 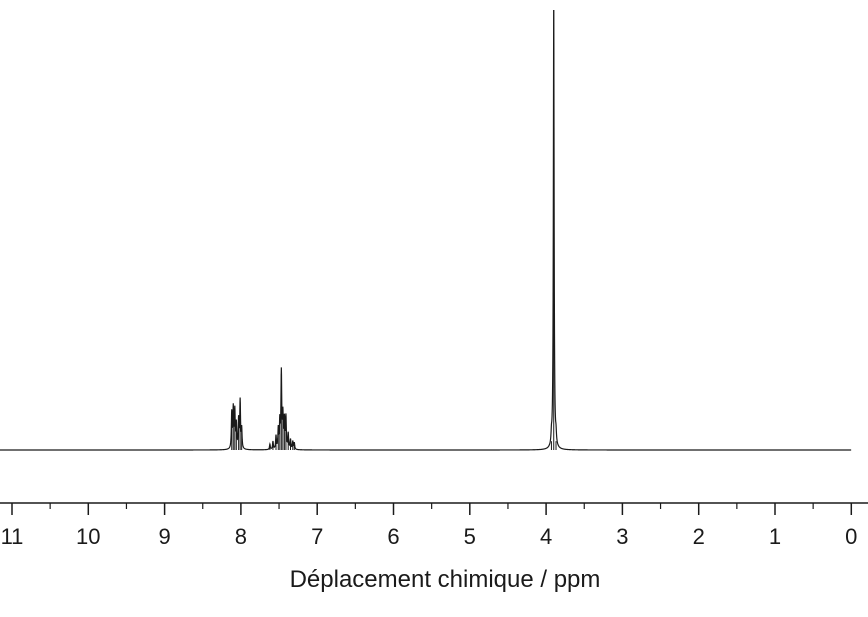 What do you see at coordinates (434, 525) in the screenshot?
I see `x-axis: 11 10 9 8 7 6 5 4 3 2 1 0` at bounding box center [434, 525].